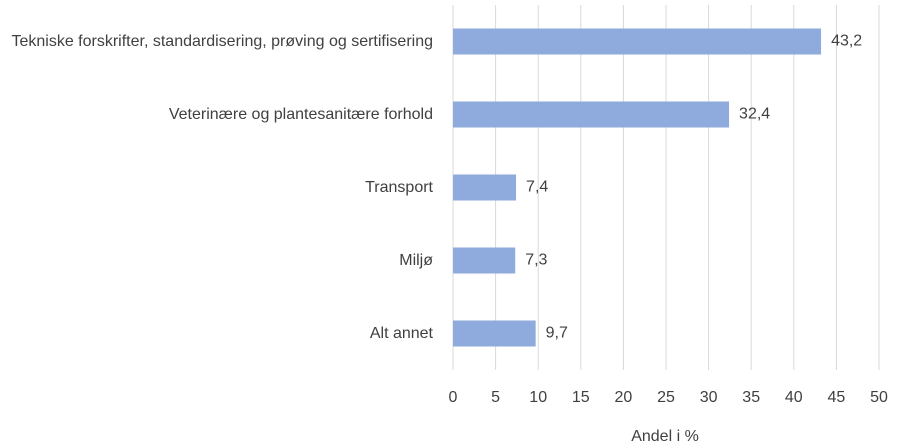 The height and width of the screenshot is (446, 898). I want to click on x-axis-title: Andel i %, so click(665, 436).